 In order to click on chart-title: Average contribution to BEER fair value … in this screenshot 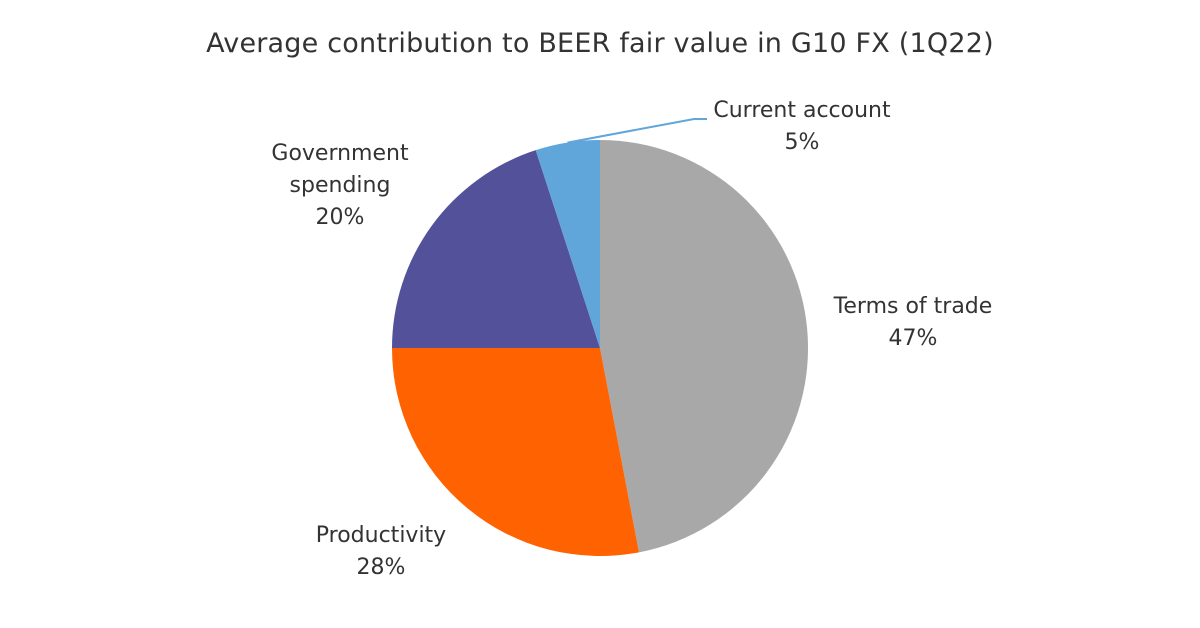, I will do `click(600, 43)`.